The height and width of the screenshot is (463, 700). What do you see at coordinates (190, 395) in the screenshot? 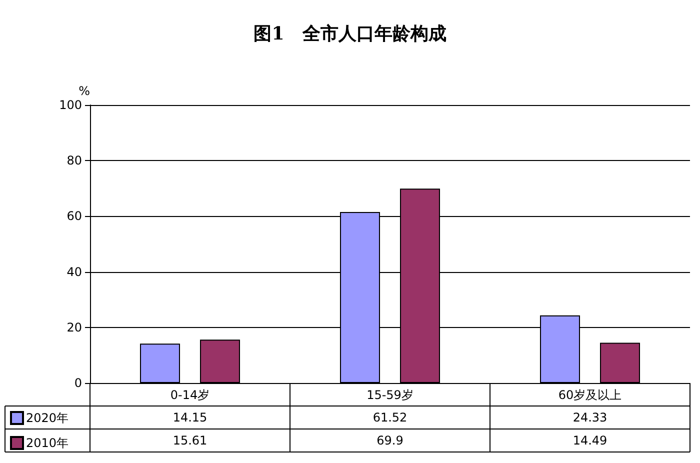
I see `x-tick-label: 0-14岁` at bounding box center [190, 395].